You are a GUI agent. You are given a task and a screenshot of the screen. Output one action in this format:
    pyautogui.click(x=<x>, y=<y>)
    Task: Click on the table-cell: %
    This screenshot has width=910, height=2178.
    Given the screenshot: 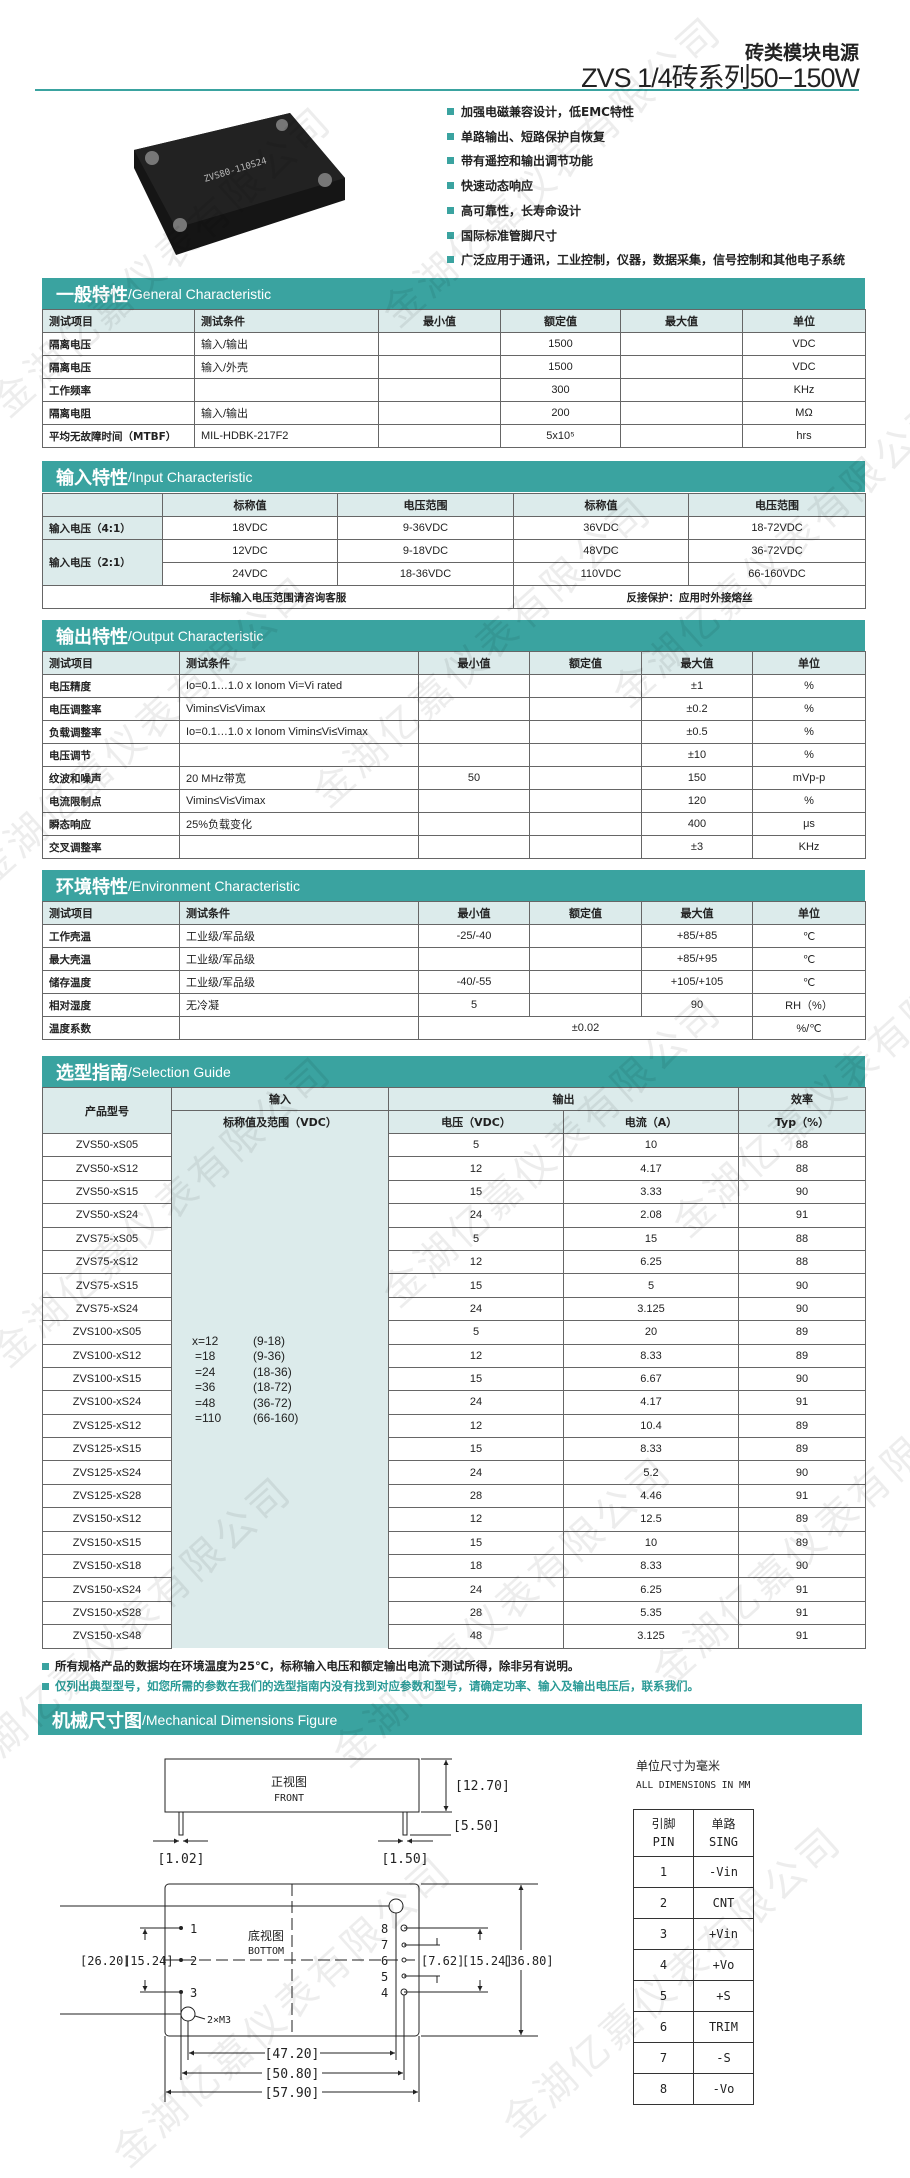 What is the action you would take?
    pyautogui.click(x=809, y=732)
    